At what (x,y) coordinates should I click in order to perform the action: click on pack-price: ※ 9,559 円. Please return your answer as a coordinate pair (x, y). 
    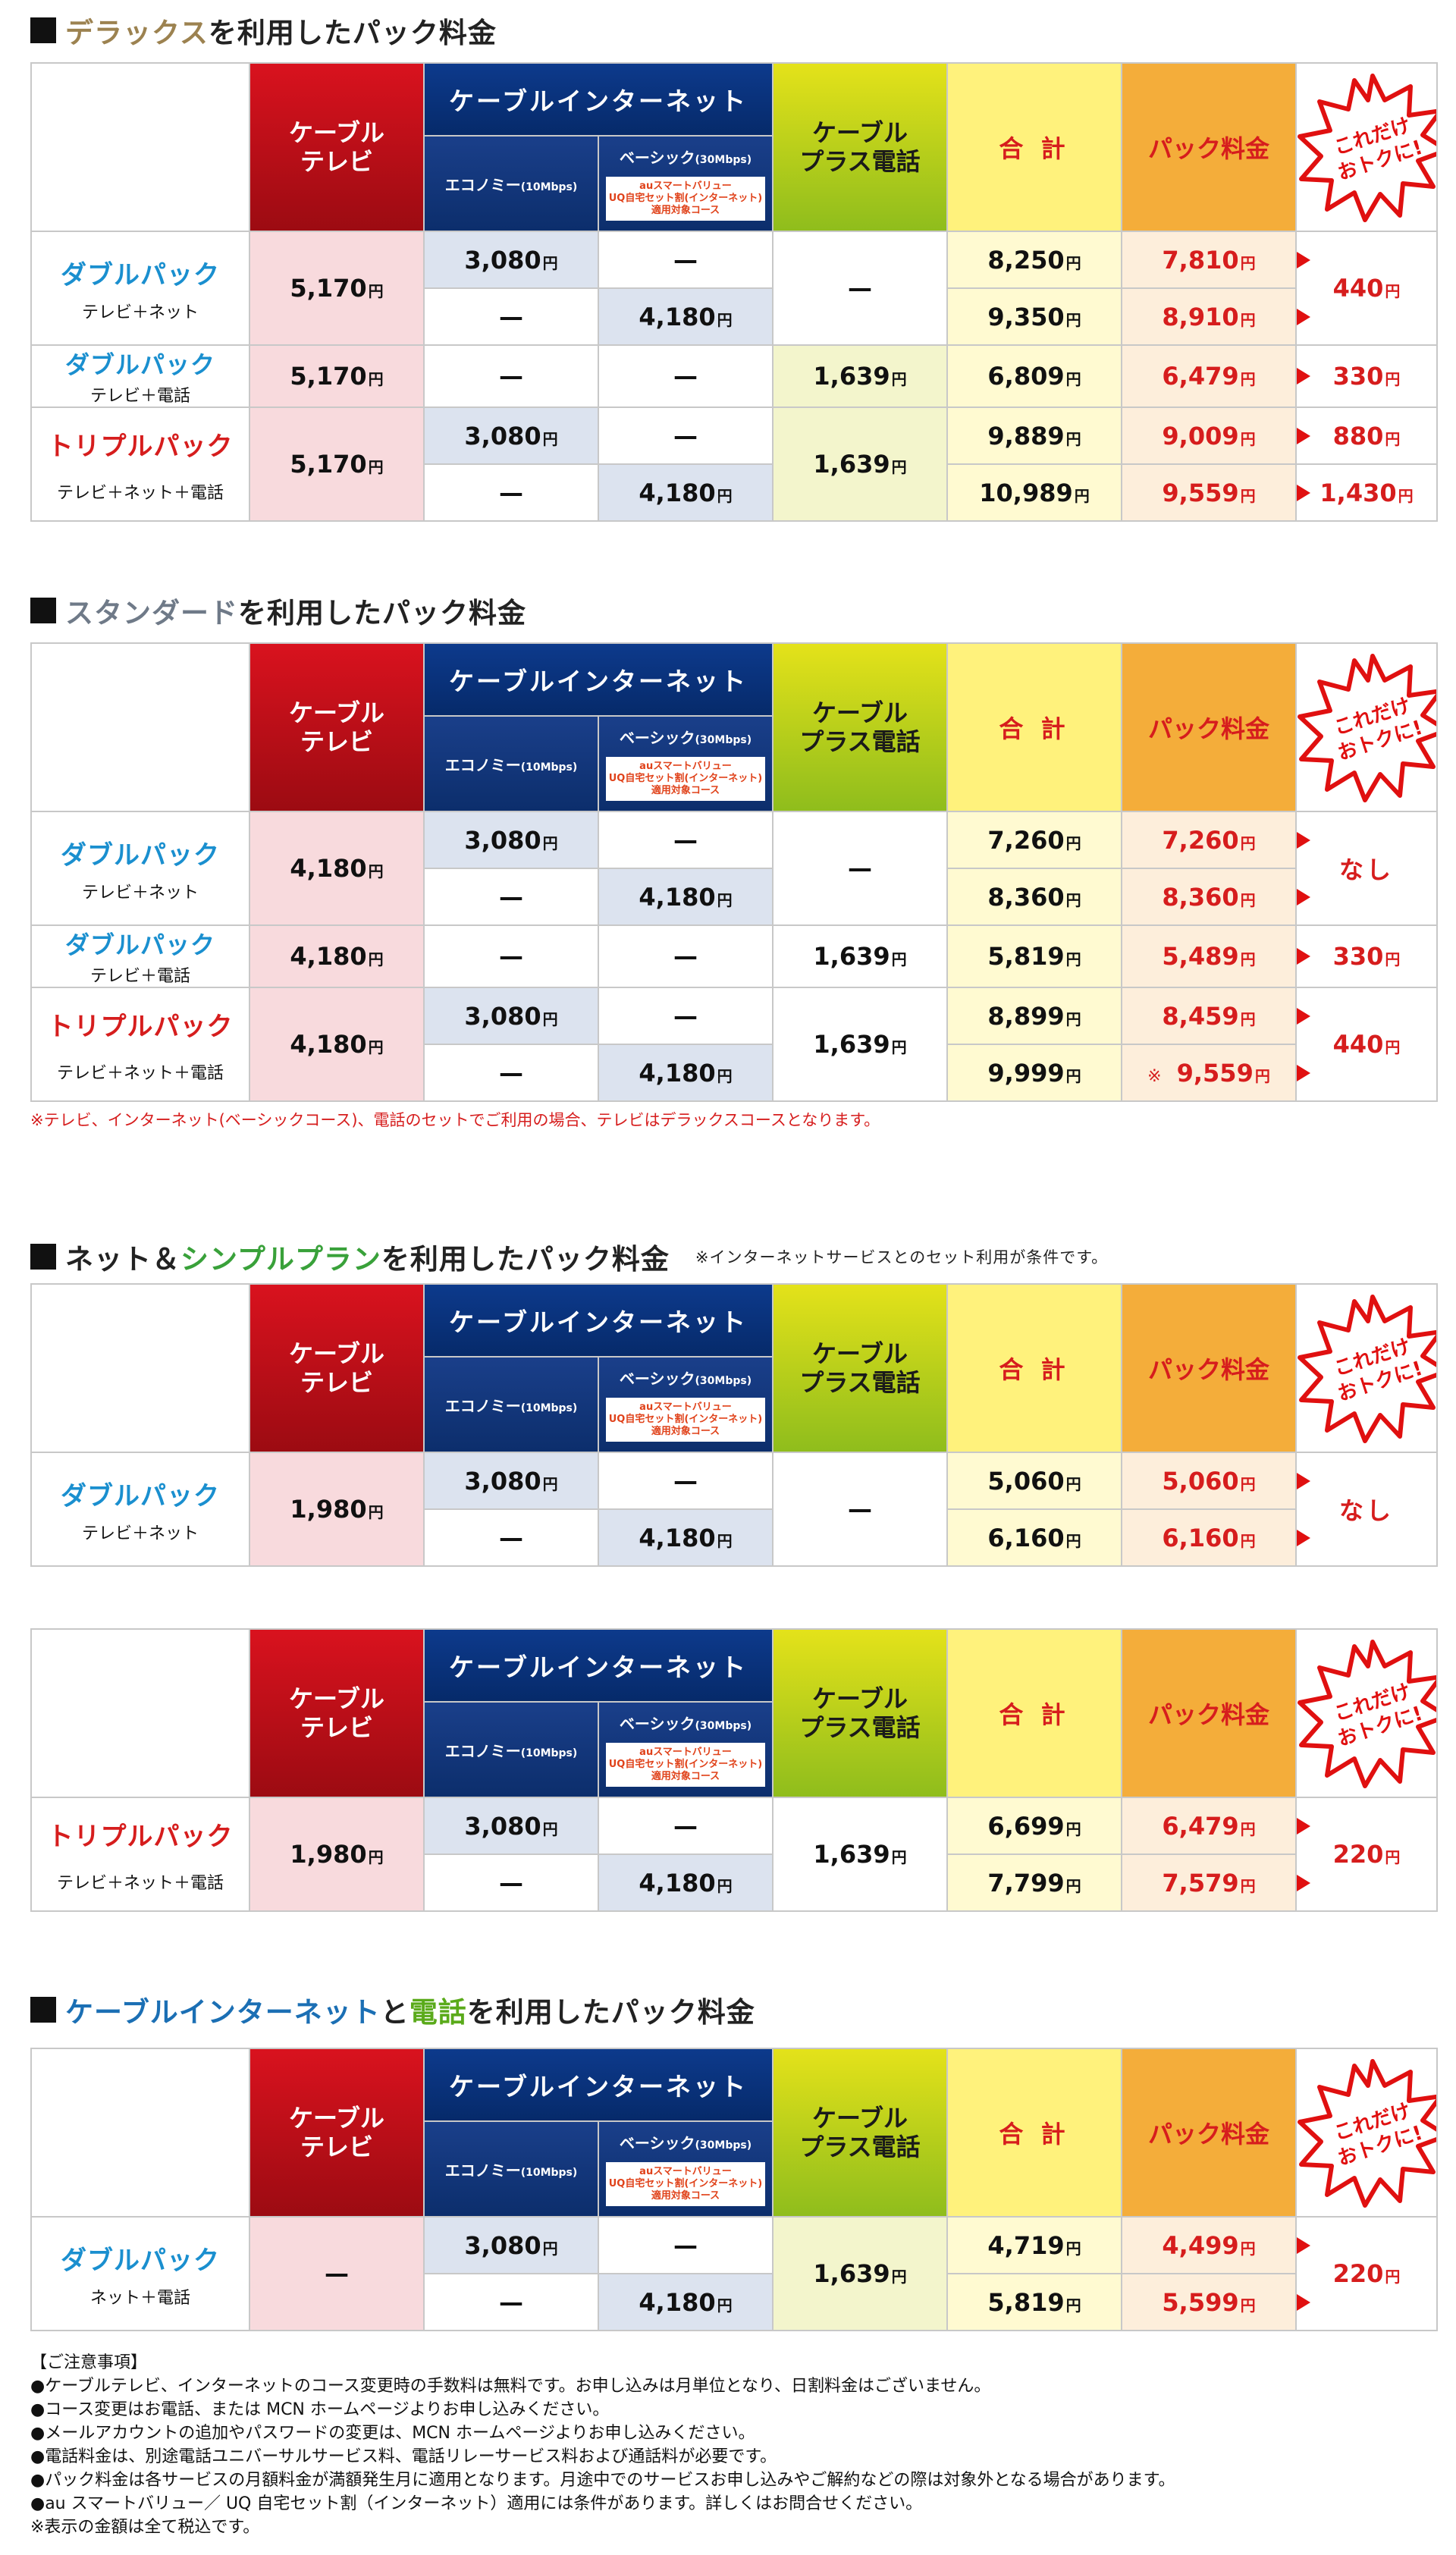
    Looking at the image, I should click on (1215, 1073).